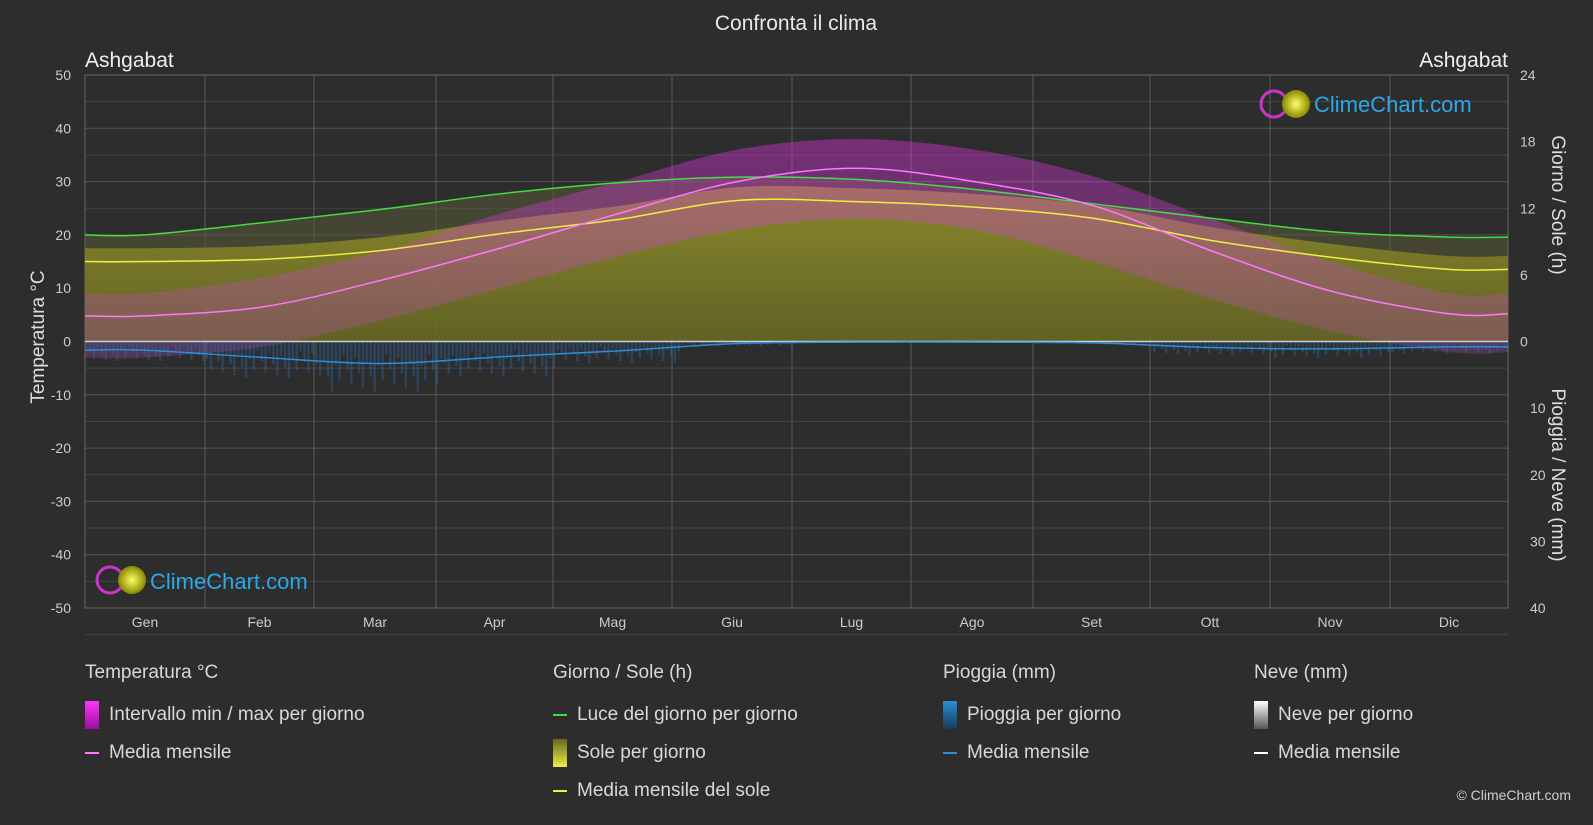 This screenshot has width=1593, height=825. What do you see at coordinates (999, 672) in the screenshot?
I see `legend-rain-title: Pioggia (mm)` at bounding box center [999, 672].